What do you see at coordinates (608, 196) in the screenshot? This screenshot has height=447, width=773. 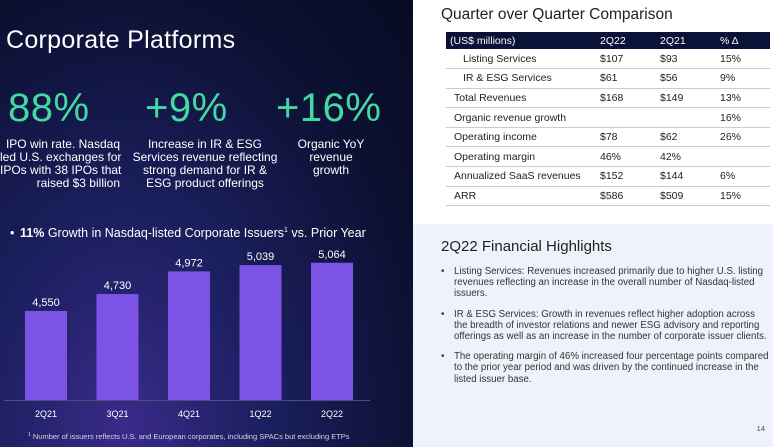 I see `table-row: ARR $586 $509 15%` at bounding box center [608, 196].